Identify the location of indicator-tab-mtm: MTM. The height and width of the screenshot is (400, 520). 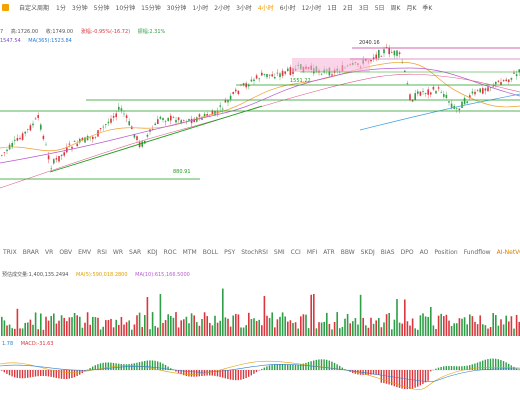
(189, 252).